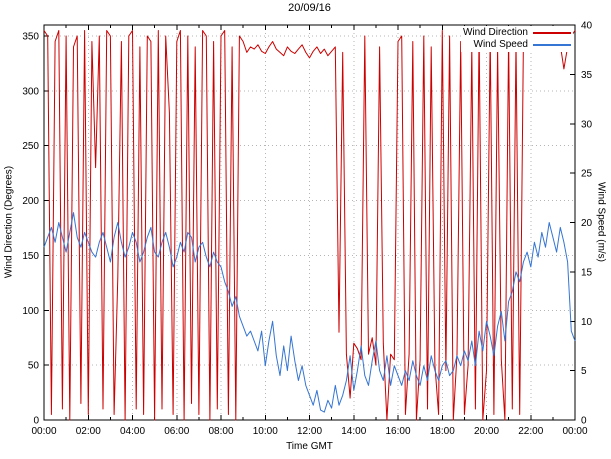  What do you see at coordinates (30, 36) in the screenshot?
I see `y-left-tick-label: 350` at bounding box center [30, 36].